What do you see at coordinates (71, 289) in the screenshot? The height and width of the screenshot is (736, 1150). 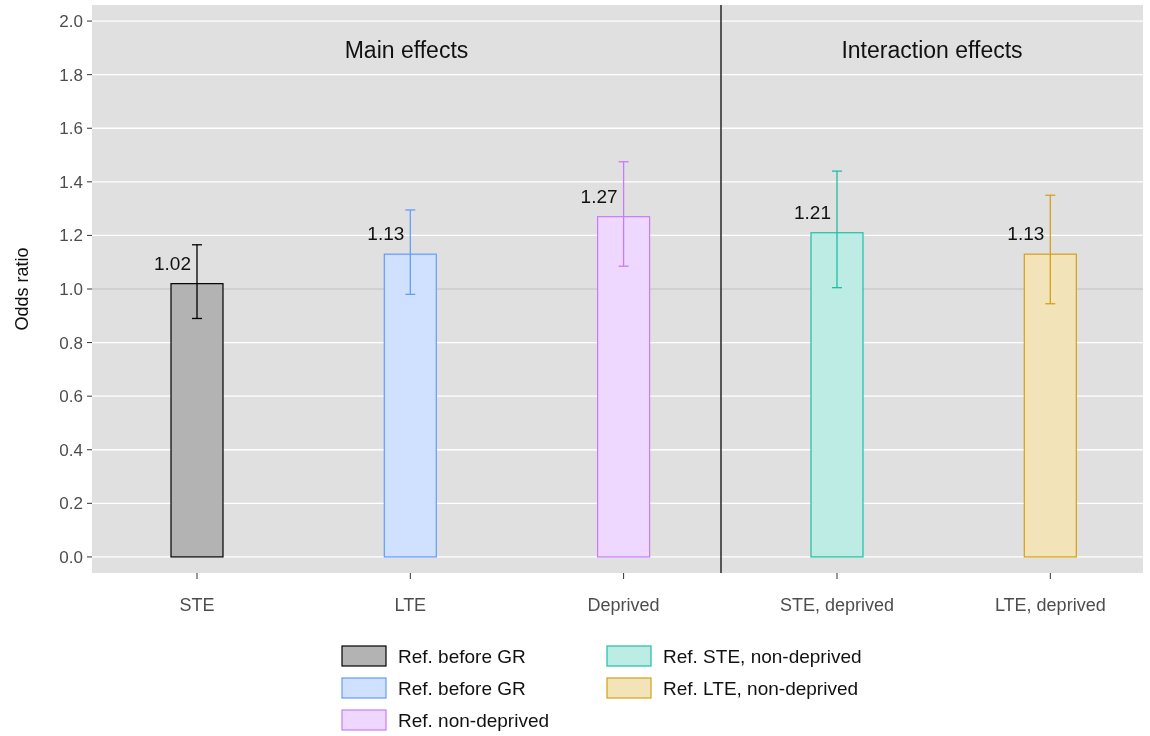 I see `y-tick-label: 1.0` at bounding box center [71, 289].